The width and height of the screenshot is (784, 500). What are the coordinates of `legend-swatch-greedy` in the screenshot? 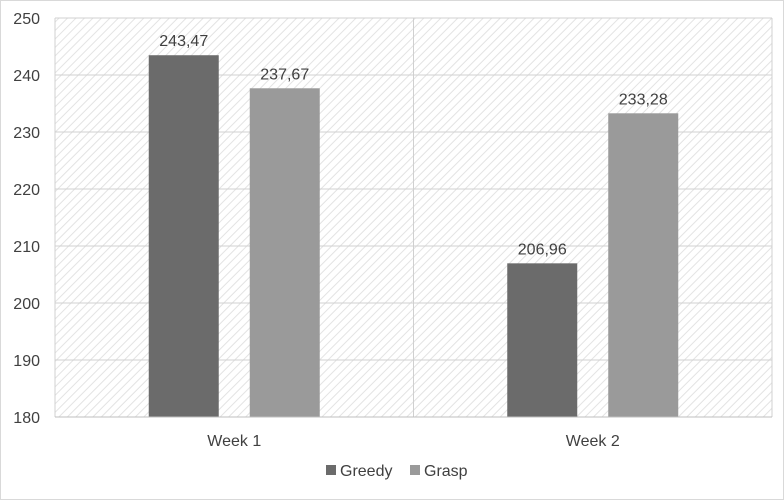 It's located at (331, 470).